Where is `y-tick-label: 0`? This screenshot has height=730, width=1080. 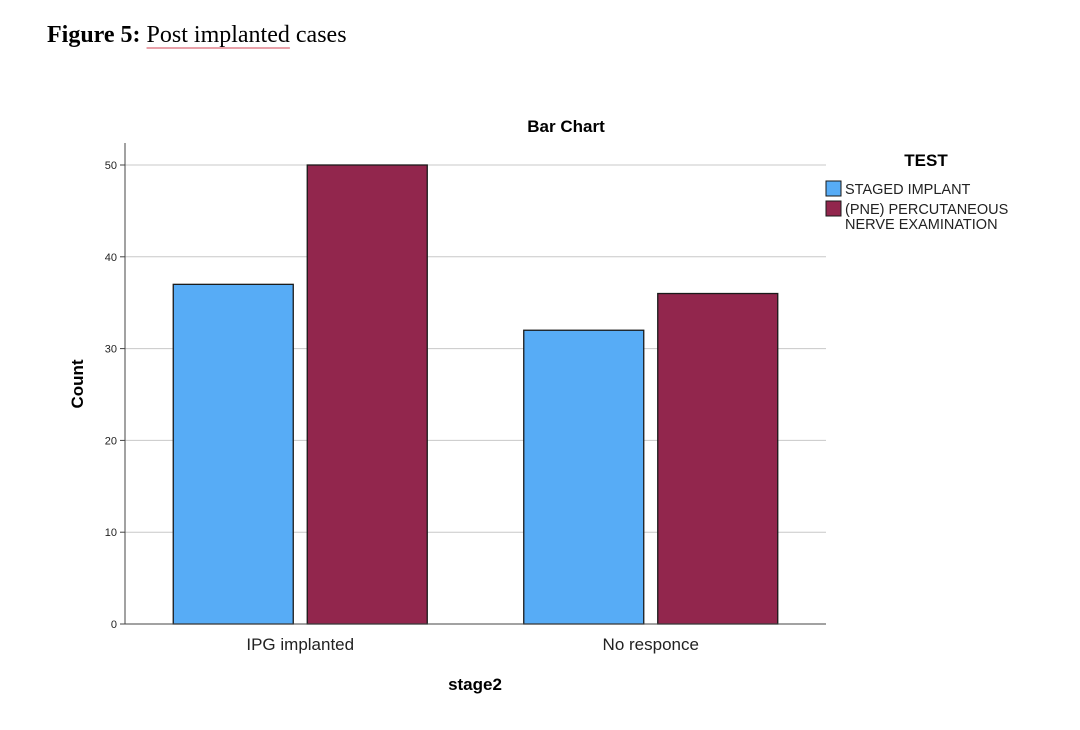 y-tick-label: 0 is located at coordinates (114, 625).